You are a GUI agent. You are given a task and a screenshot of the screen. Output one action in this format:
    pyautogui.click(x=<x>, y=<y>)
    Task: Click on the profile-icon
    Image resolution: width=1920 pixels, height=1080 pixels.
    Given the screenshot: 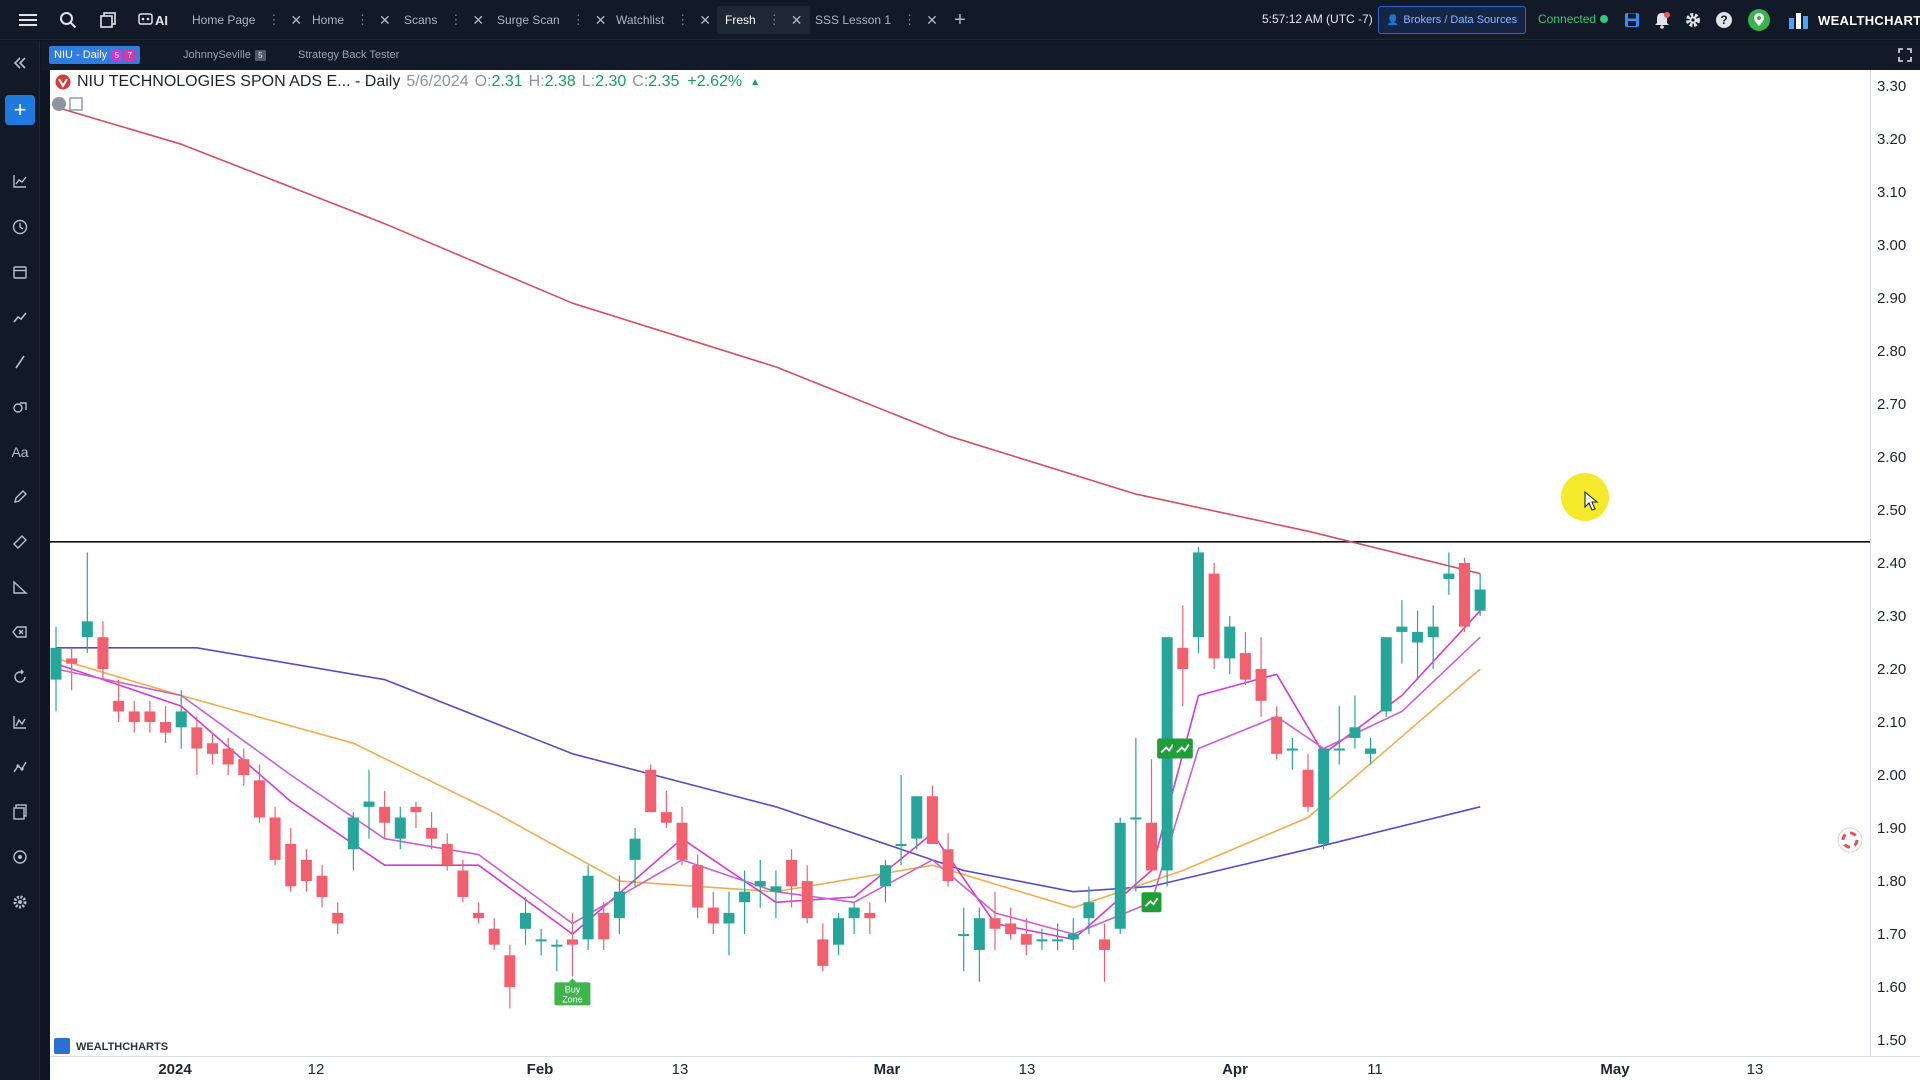 What is the action you would take?
    pyautogui.click(x=1759, y=20)
    